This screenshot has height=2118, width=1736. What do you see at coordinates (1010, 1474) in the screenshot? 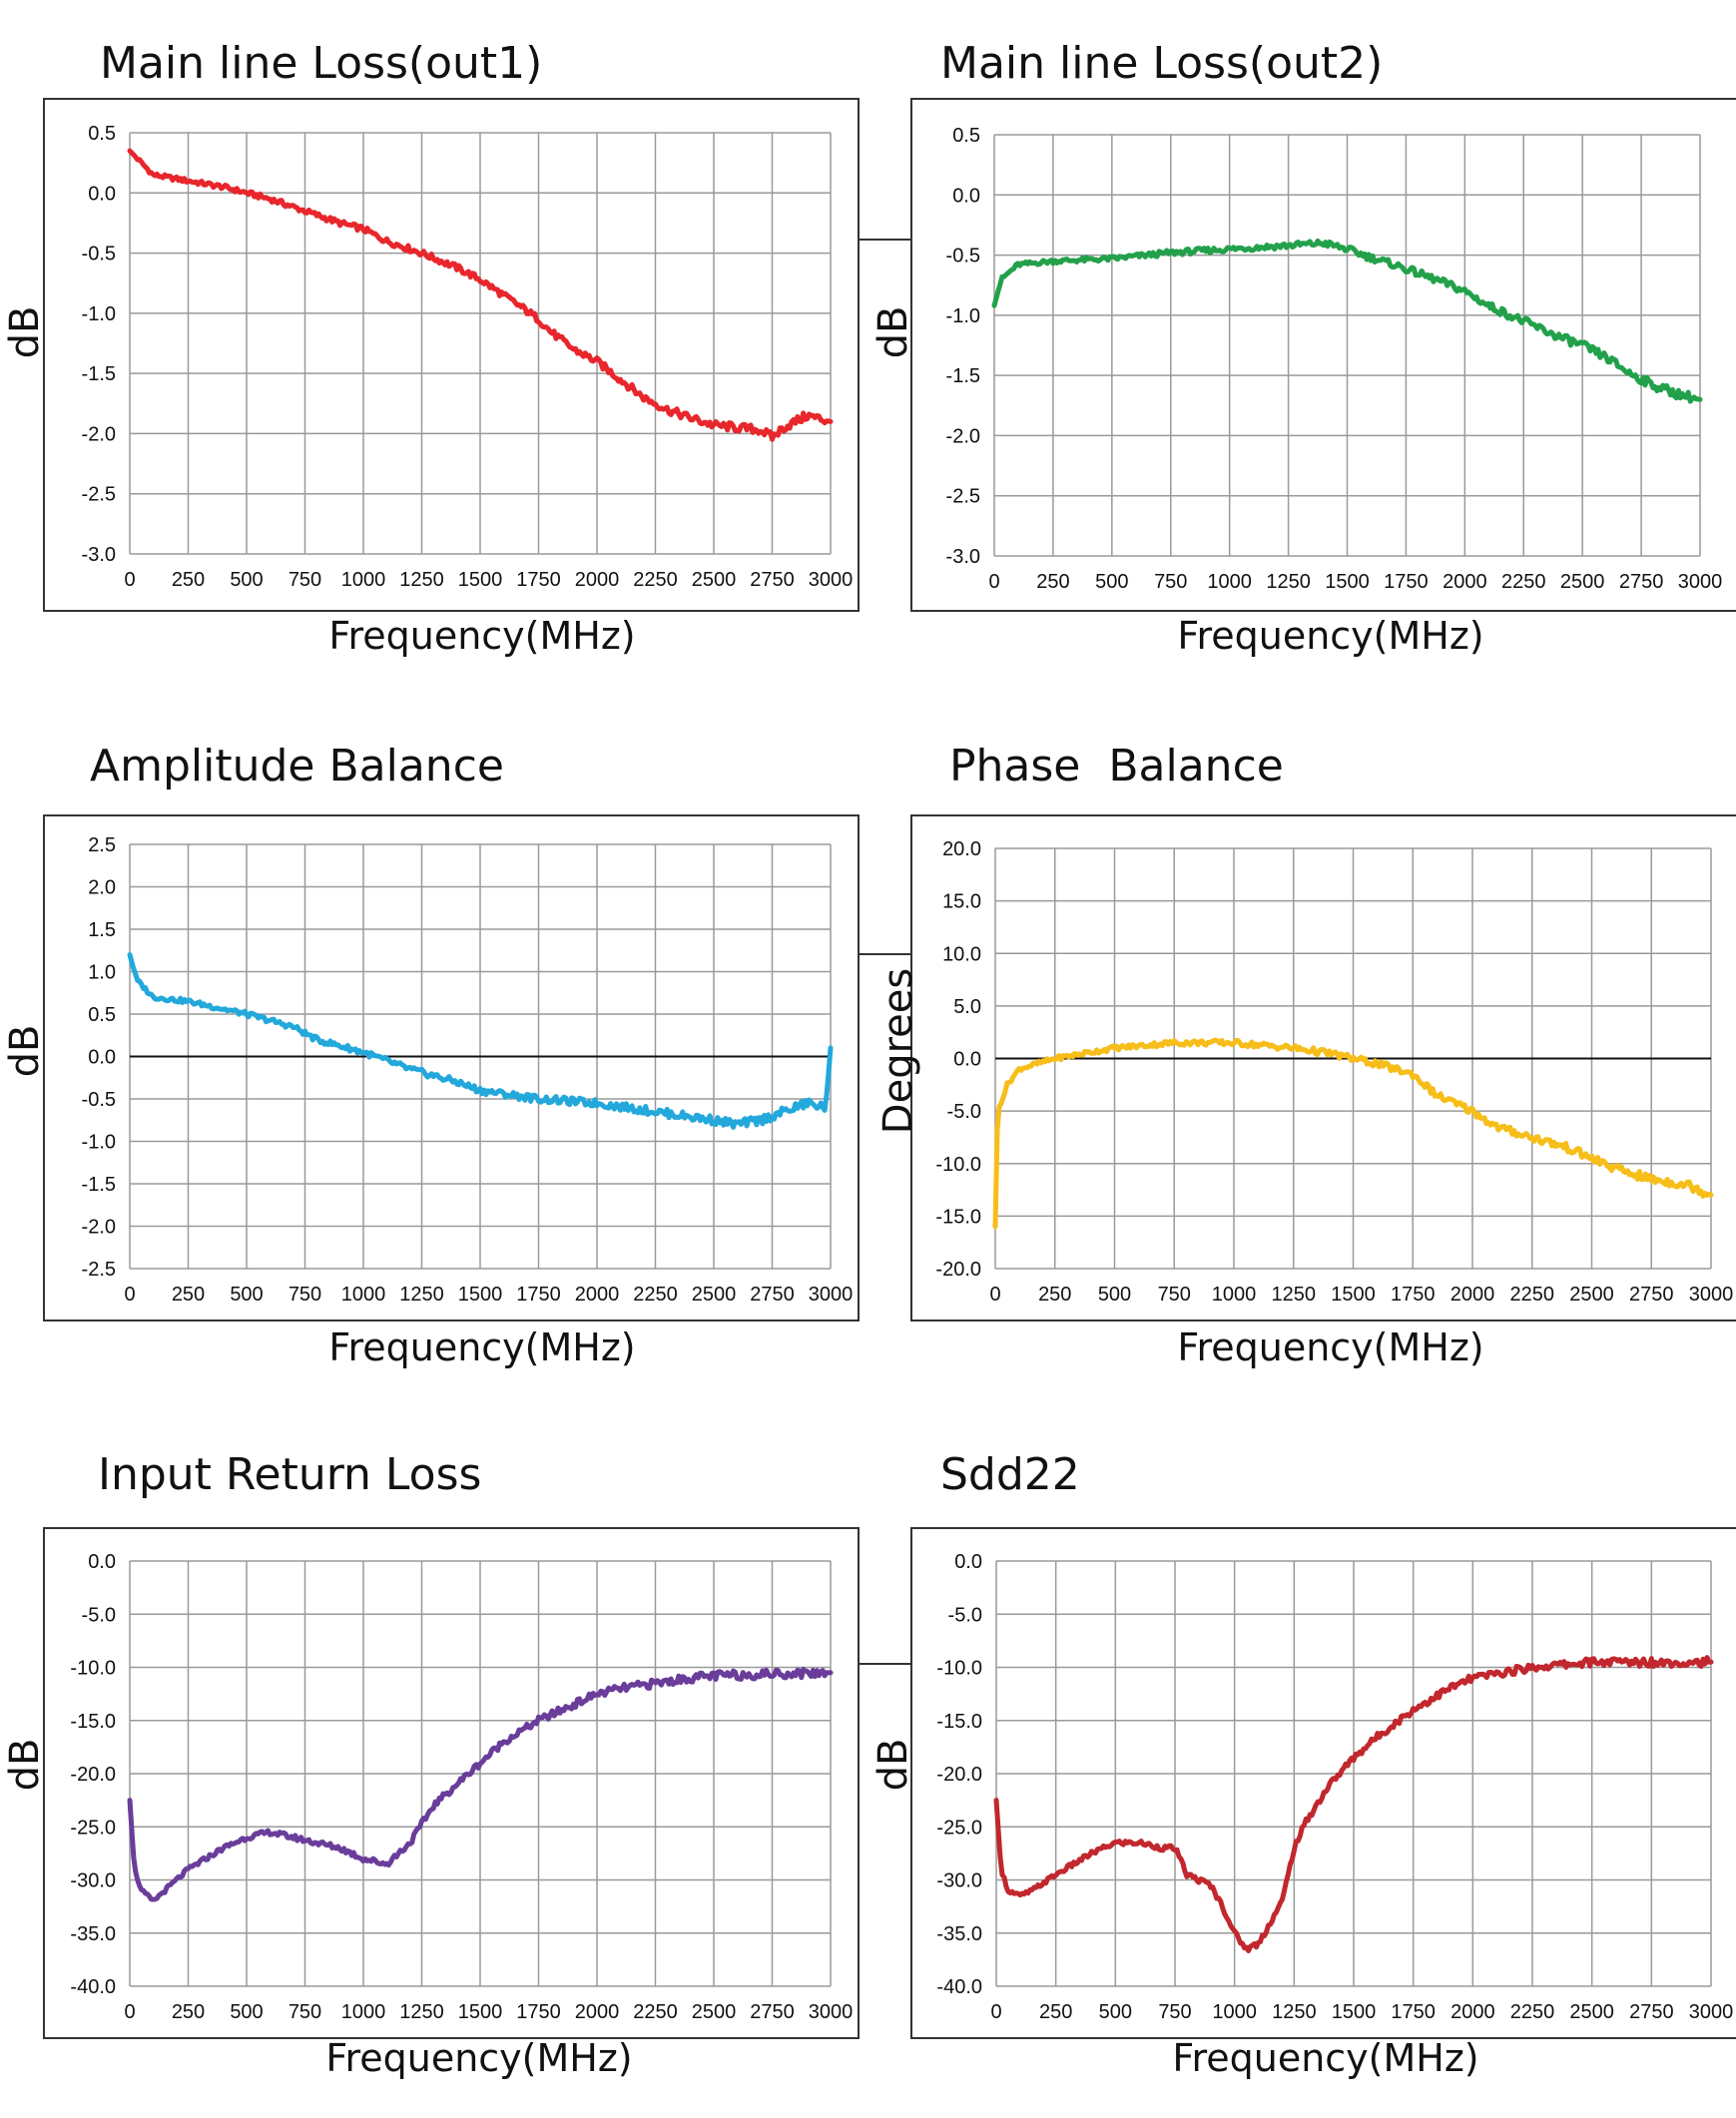
I see `chart-title: Sdd22` at bounding box center [1010, 1474].